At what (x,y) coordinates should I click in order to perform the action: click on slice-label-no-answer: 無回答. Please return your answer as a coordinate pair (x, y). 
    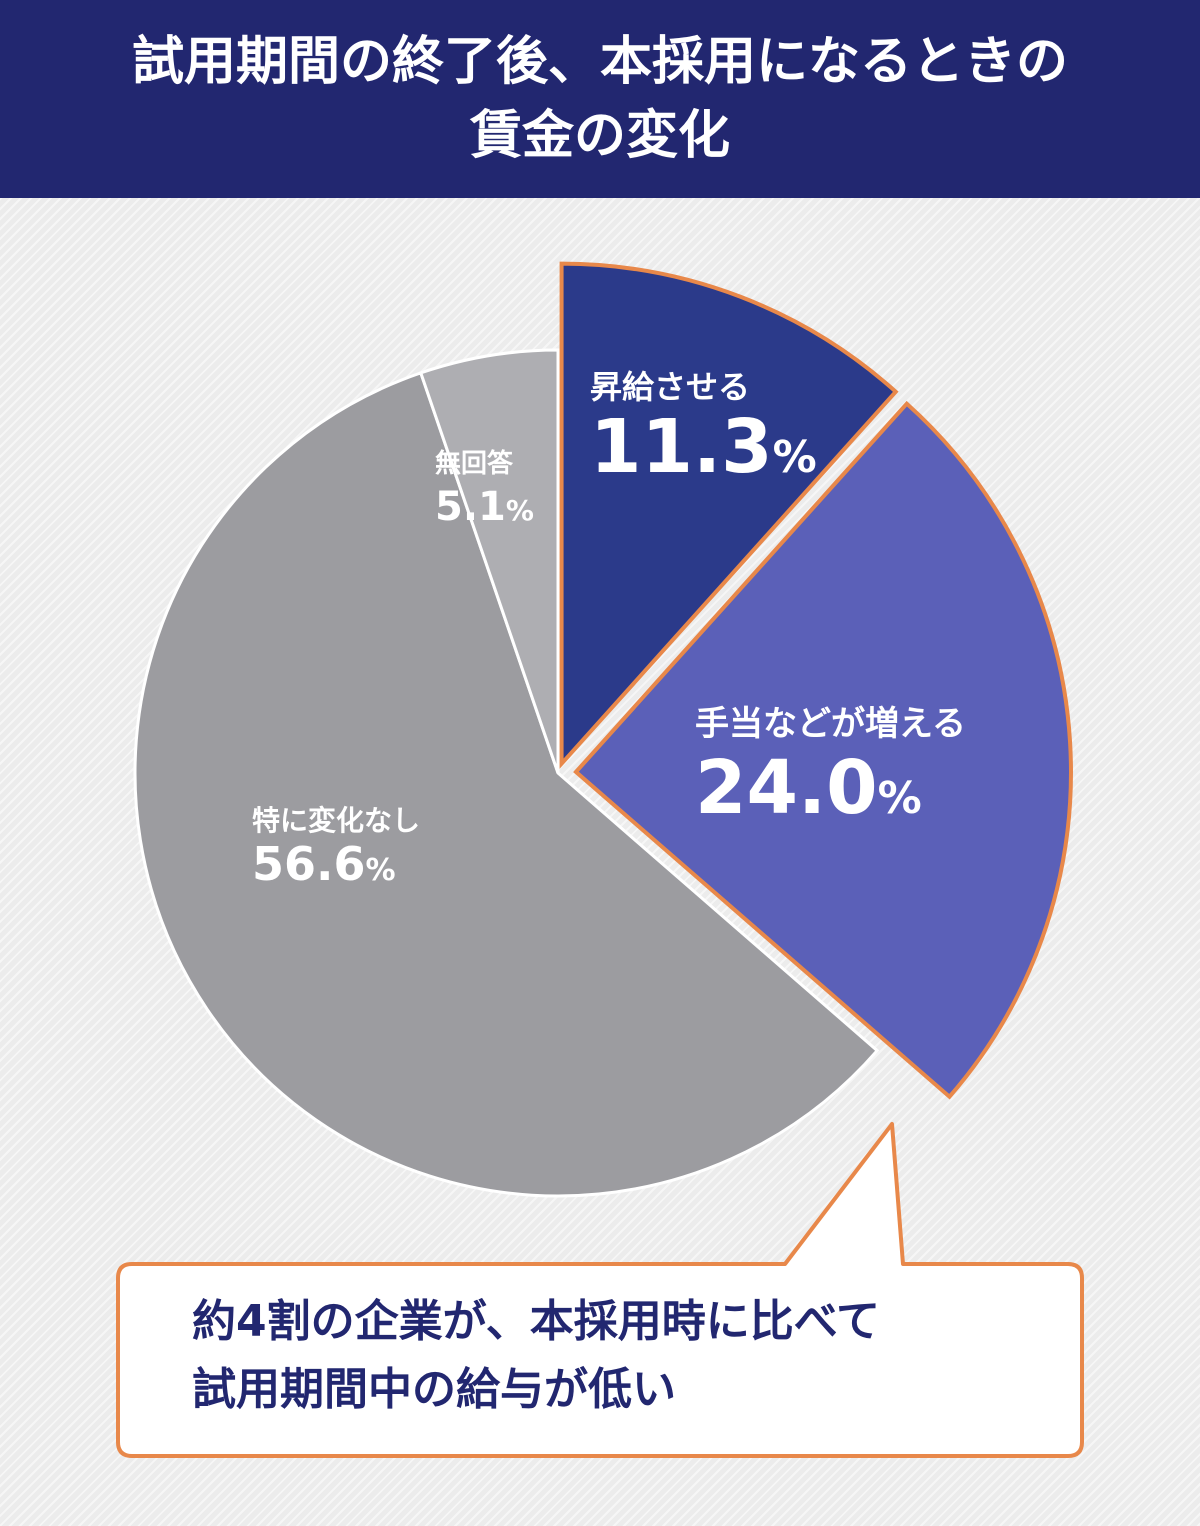
    Looking at the image, I should click on (474, 463).